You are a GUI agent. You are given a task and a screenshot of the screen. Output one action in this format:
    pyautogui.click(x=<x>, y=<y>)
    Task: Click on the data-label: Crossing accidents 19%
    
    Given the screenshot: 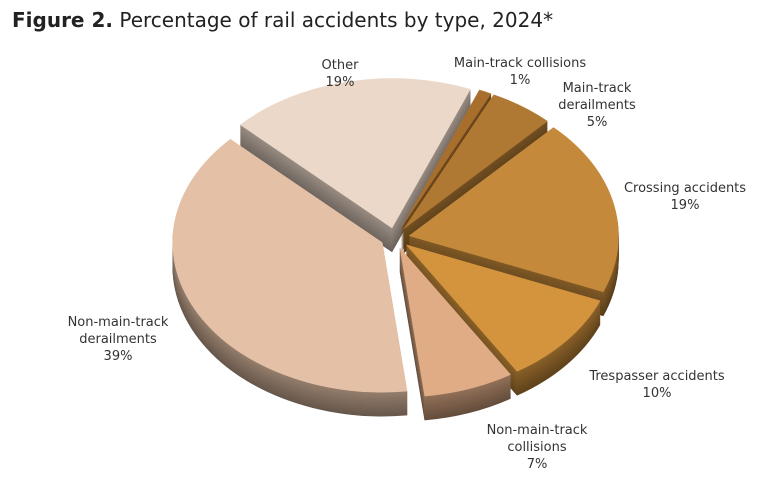 What is the action you would take?
    pyautogui.click(x=685, y=197)
    